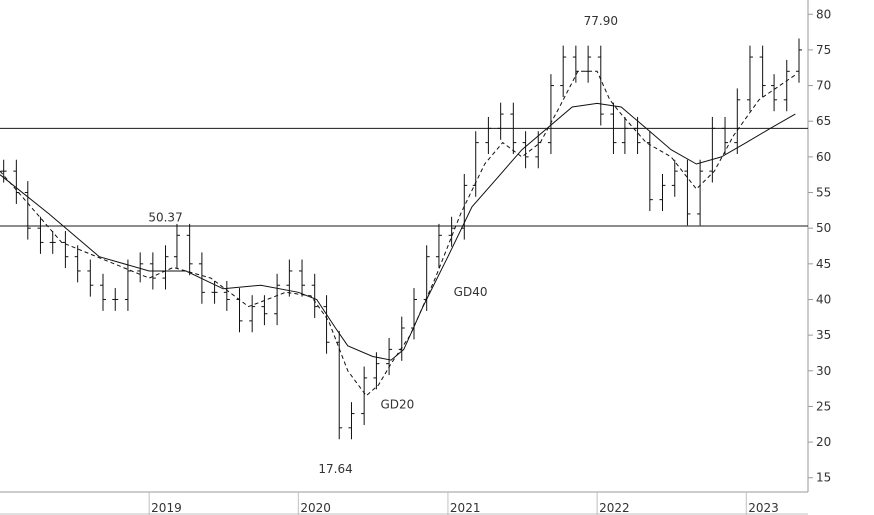  Describe the element at coordinates (471, 292) in the screenshot. I see `annotation-gd40: GD40` at that location.